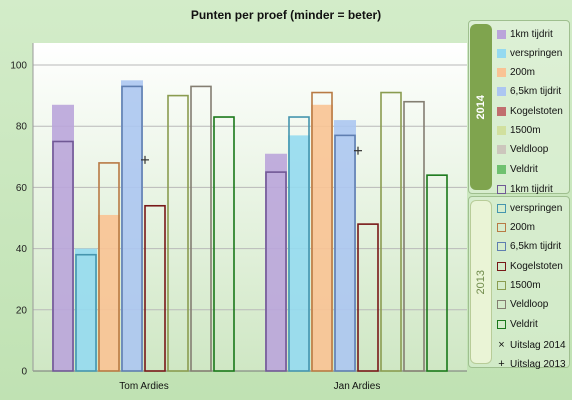  I want to click on bar-2013-verspringen-tom-ardies, so click(86, 312).